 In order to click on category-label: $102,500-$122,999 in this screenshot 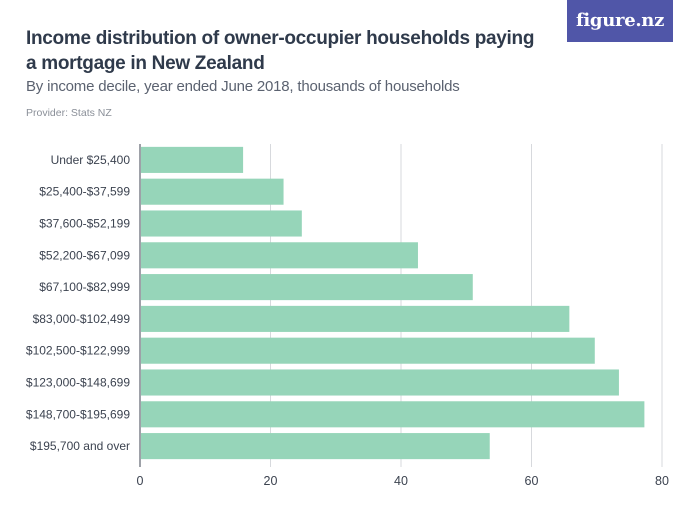, I will do `click(78, 351)`.